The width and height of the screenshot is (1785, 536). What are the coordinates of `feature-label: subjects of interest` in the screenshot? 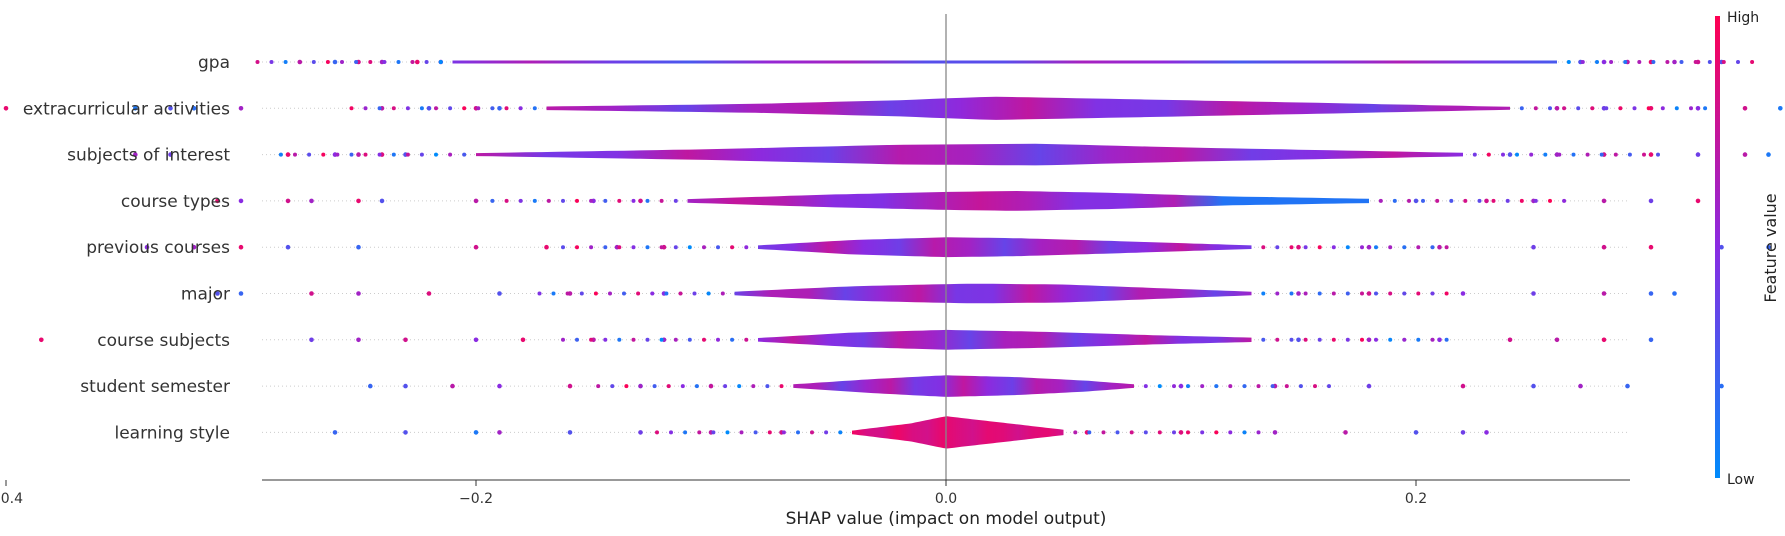 It's located at (148, 156).